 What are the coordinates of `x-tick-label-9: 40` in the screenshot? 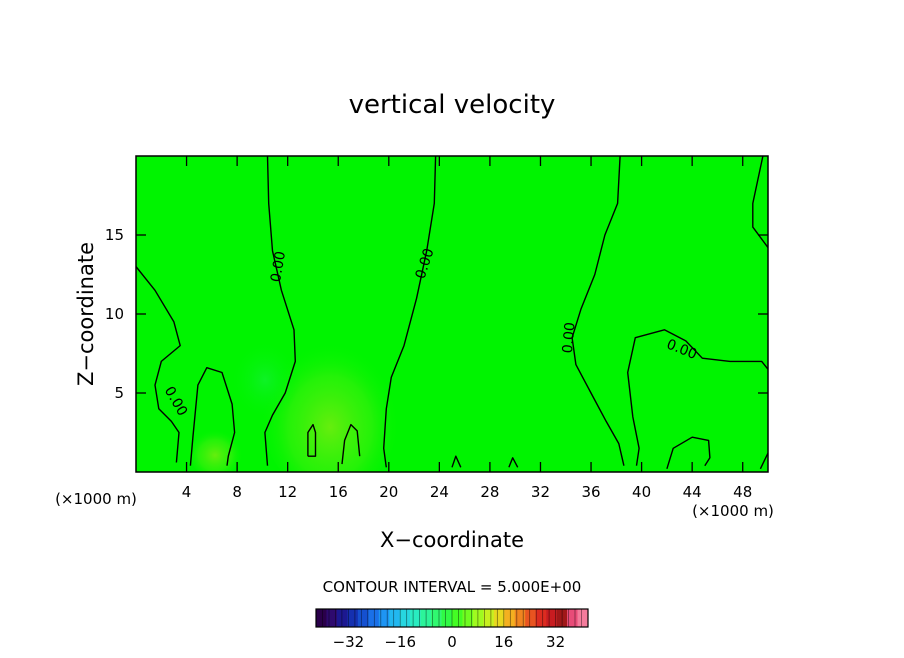 It's located at (641, 492).